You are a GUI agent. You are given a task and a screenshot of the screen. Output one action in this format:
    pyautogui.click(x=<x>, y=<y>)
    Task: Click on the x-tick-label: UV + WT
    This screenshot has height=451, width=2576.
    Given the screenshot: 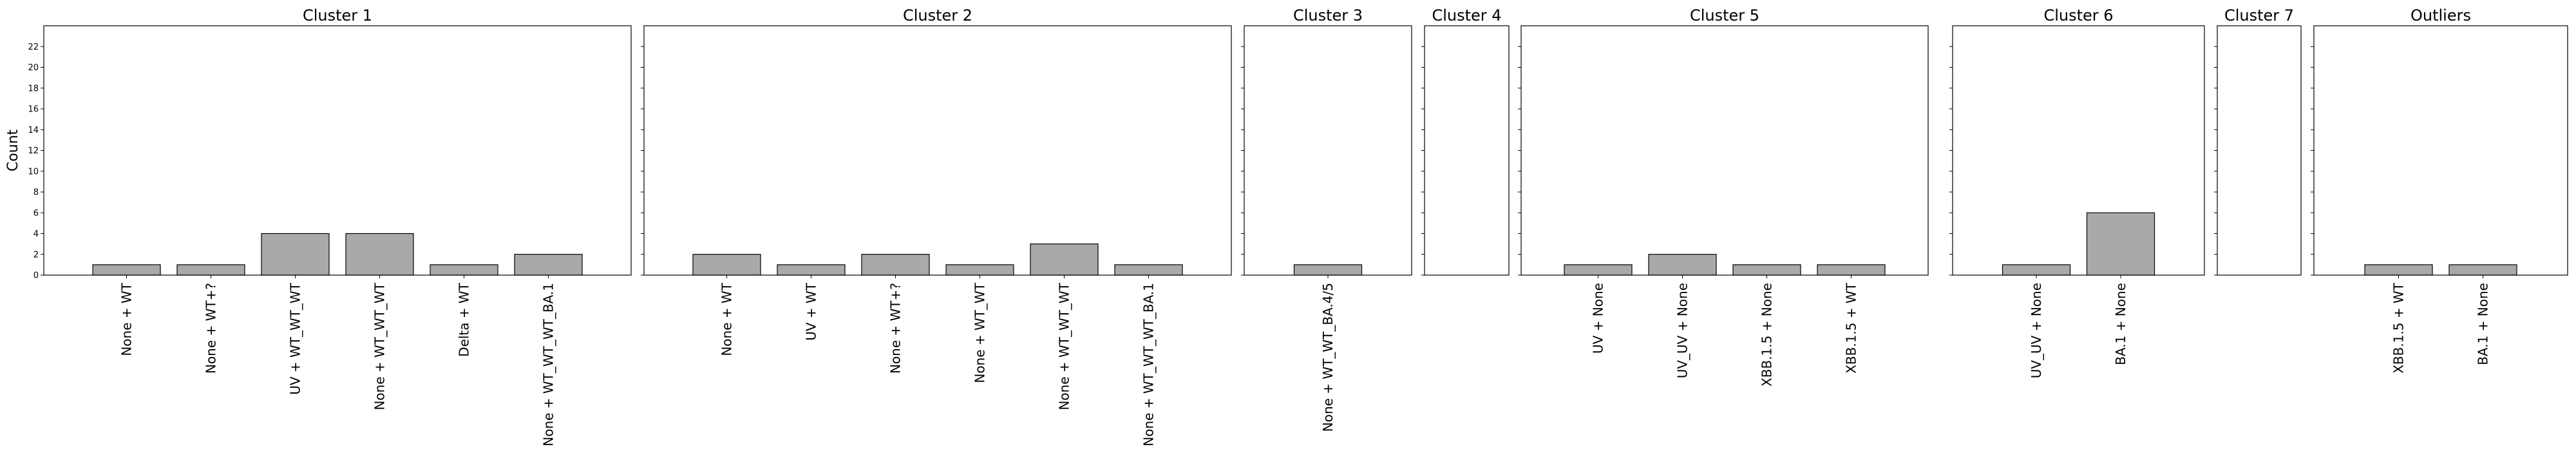 What is the action you would take?
    pyautogui.click(x=812, y=311)
    